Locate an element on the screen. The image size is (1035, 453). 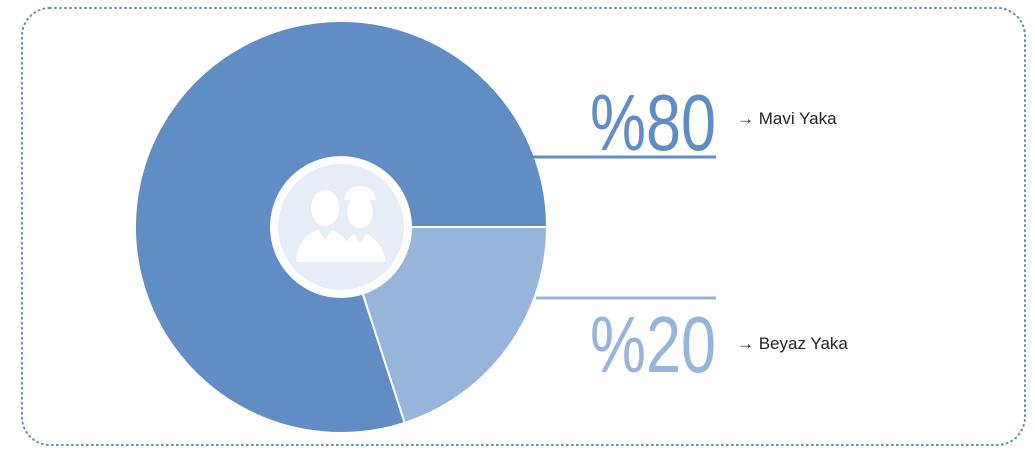
icon-bg is located at coordinates (341, 227).